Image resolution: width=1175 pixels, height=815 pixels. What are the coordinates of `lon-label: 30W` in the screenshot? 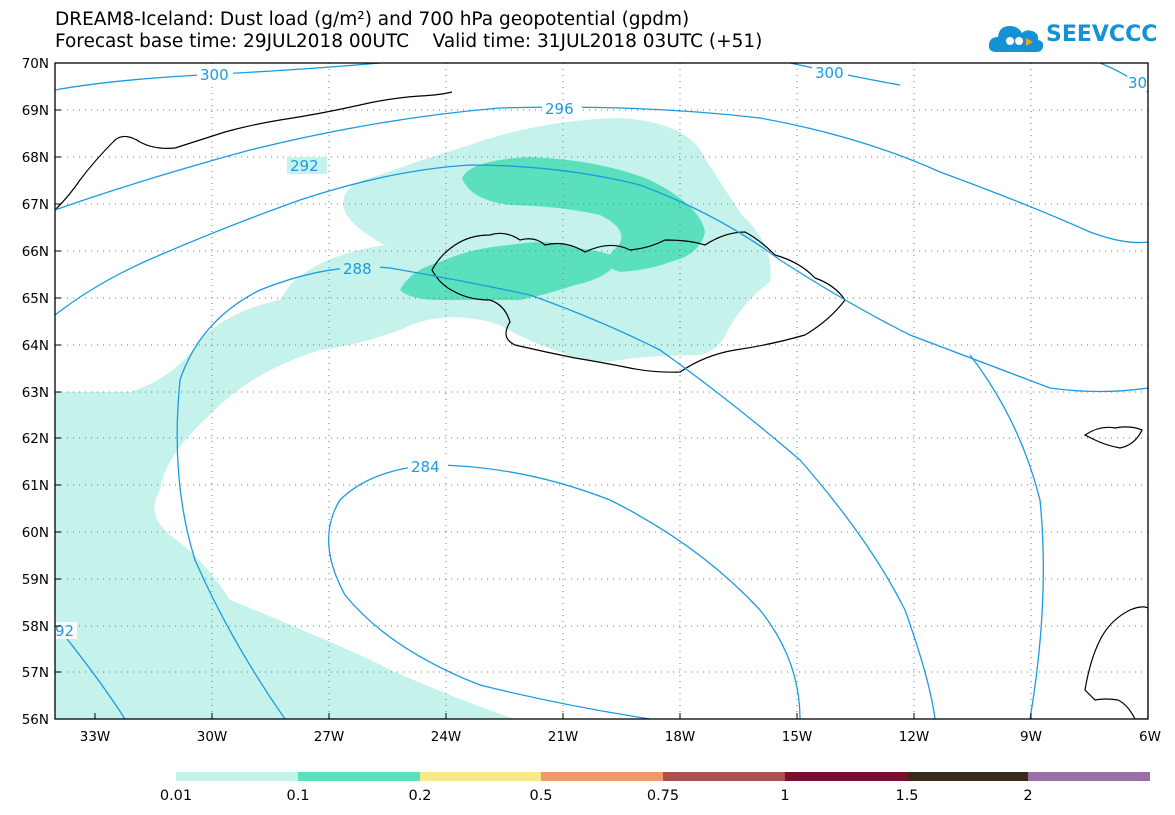 It's located at (212, 737).